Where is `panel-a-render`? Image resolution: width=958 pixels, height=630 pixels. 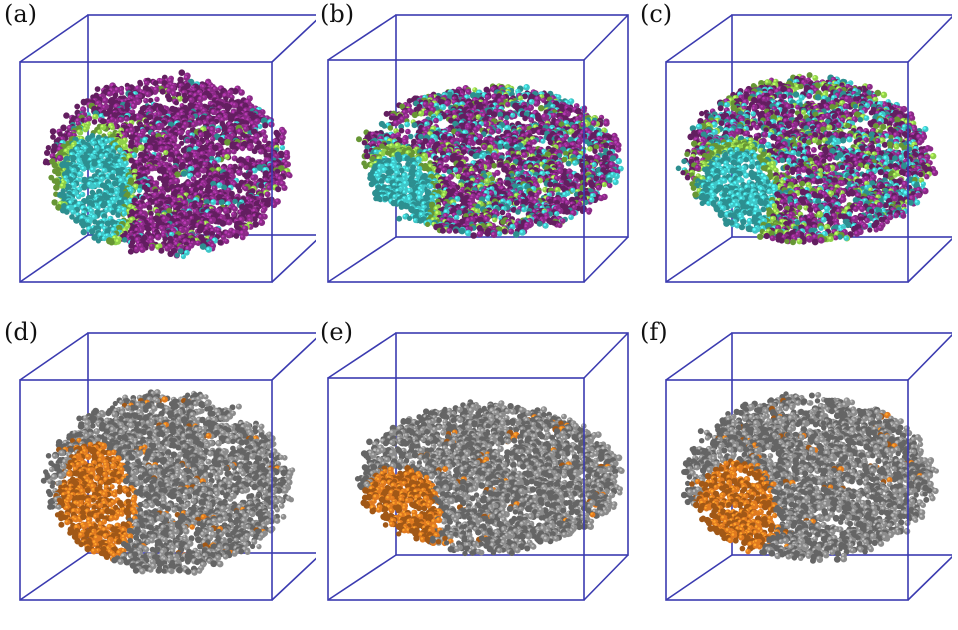 panel-a-render is located at coordinates (167, 148).